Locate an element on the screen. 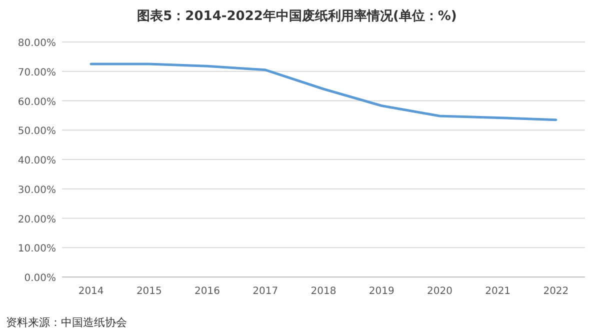 The image size is (594, 335). y-tick-label: 30.00% is located at coordinates (37, 190).